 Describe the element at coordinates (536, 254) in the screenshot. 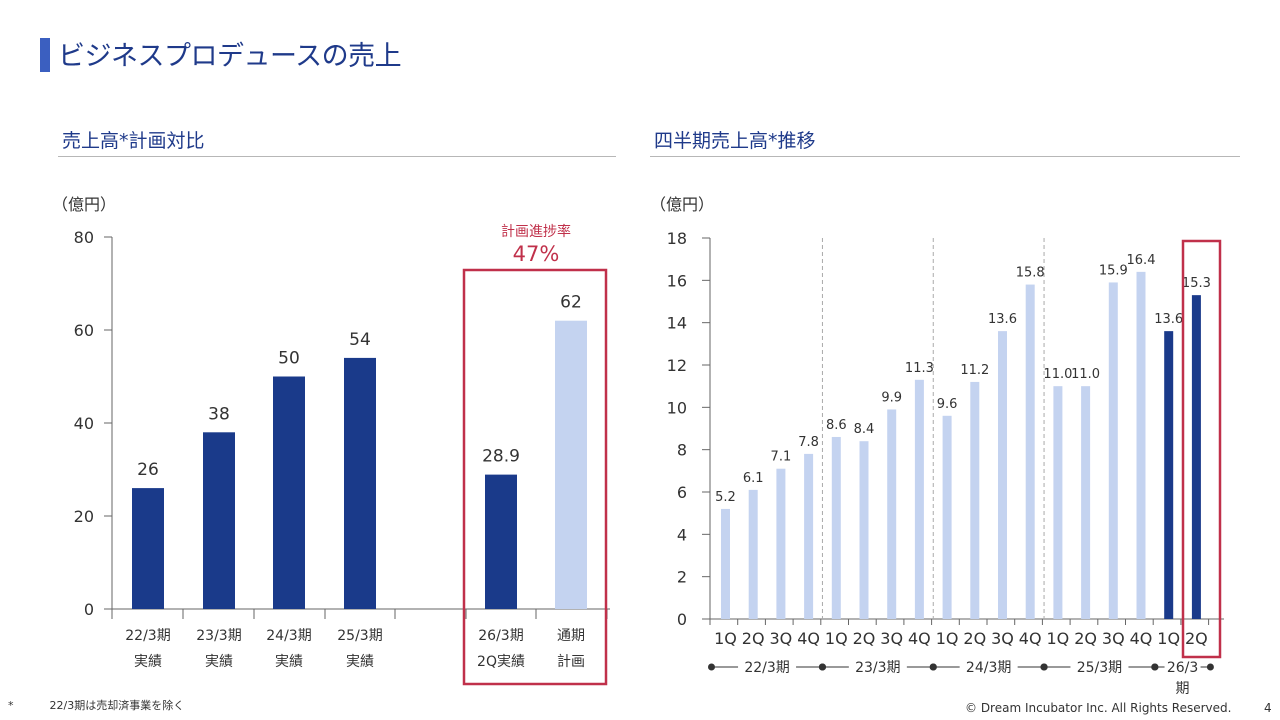

I see `progress-rate-value: 47%` at that location.